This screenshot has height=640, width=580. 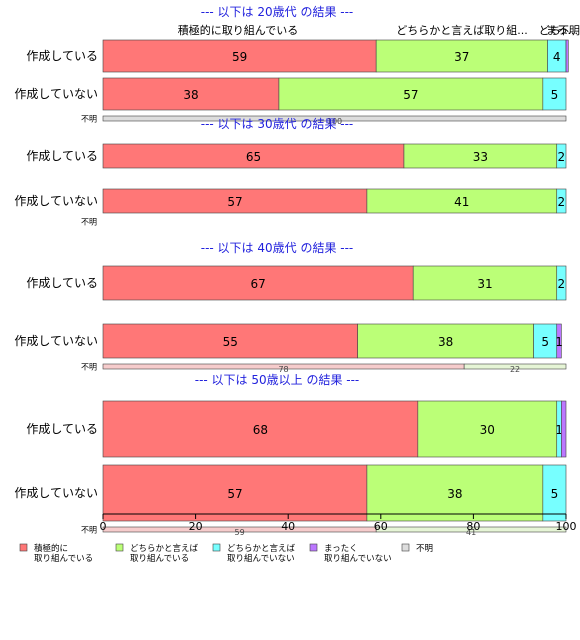 I want to click on x-tick-label-0: 0, so click(x=103, y=526).